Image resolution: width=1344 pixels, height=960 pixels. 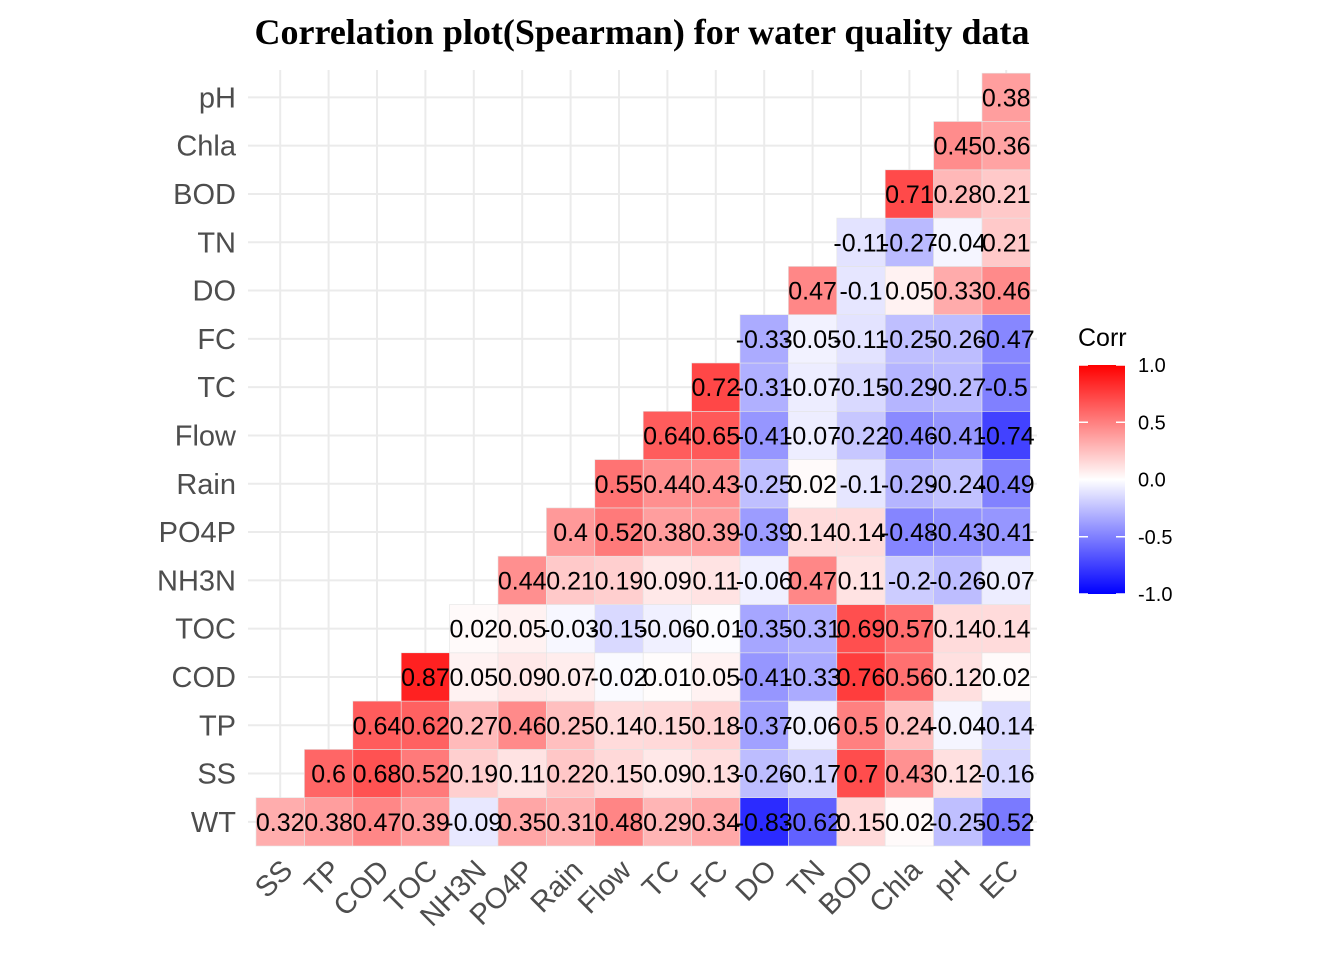 I want to click on legend: Corr 1.0 0.5 0.0 -0.5 -1.0, so click(x=1125, y=465).